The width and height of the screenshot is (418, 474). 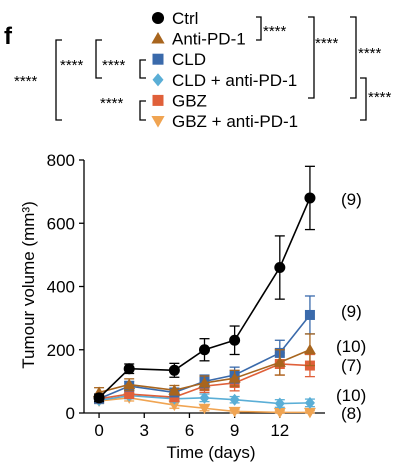 What do you see at coordinates (61, 350) in the screenshot?
I see `y-tick-label: 200` at bounding box center [61, 350].